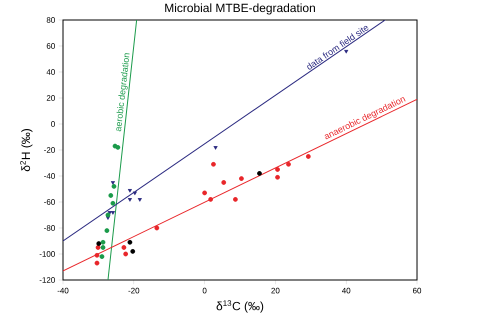 The height and width of the screenshot is (335, 478). Describe the element at coordinates (240, 306) in the screenshot. I see `x-axis-title: δ$^{13}$C (‰)` at that location.